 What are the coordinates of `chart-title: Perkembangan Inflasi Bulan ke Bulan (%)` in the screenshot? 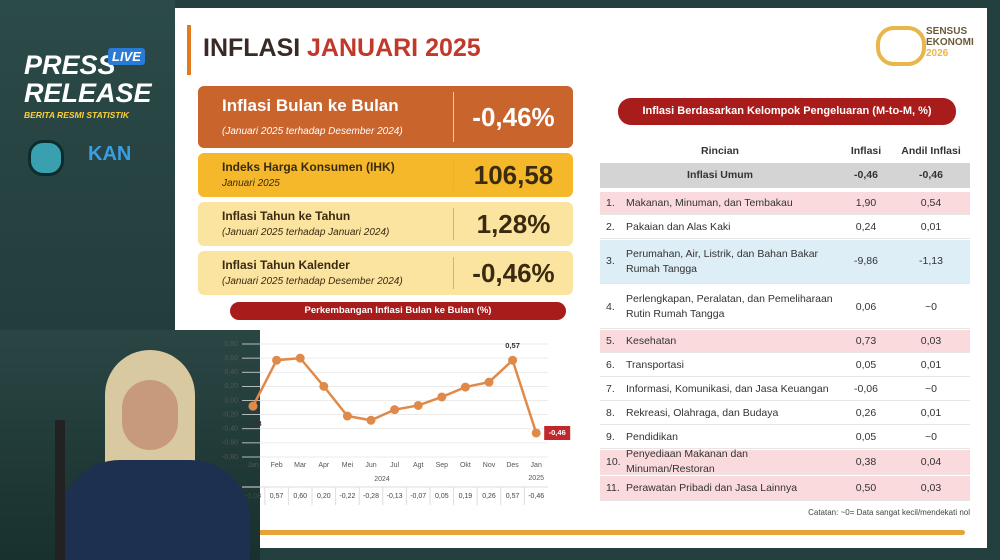 It's located at (398, 310).